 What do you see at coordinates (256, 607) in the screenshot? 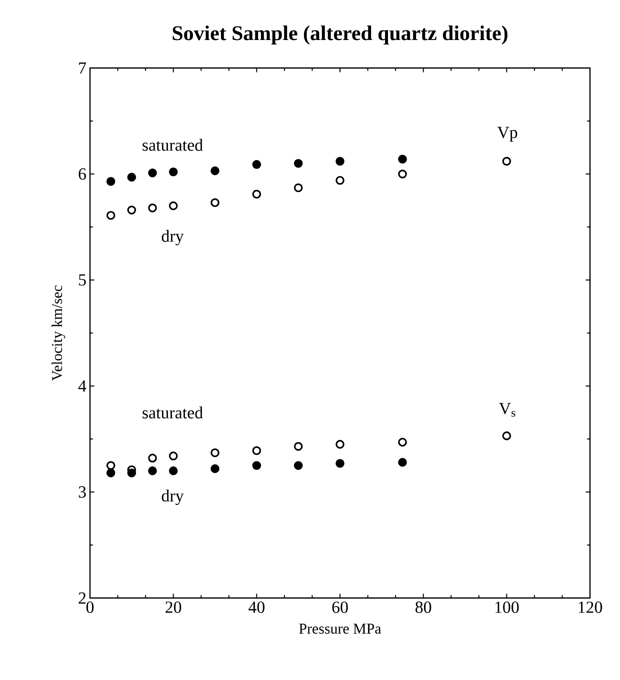
I see `x-tick-label: 40` at bounding box center [256, 607].